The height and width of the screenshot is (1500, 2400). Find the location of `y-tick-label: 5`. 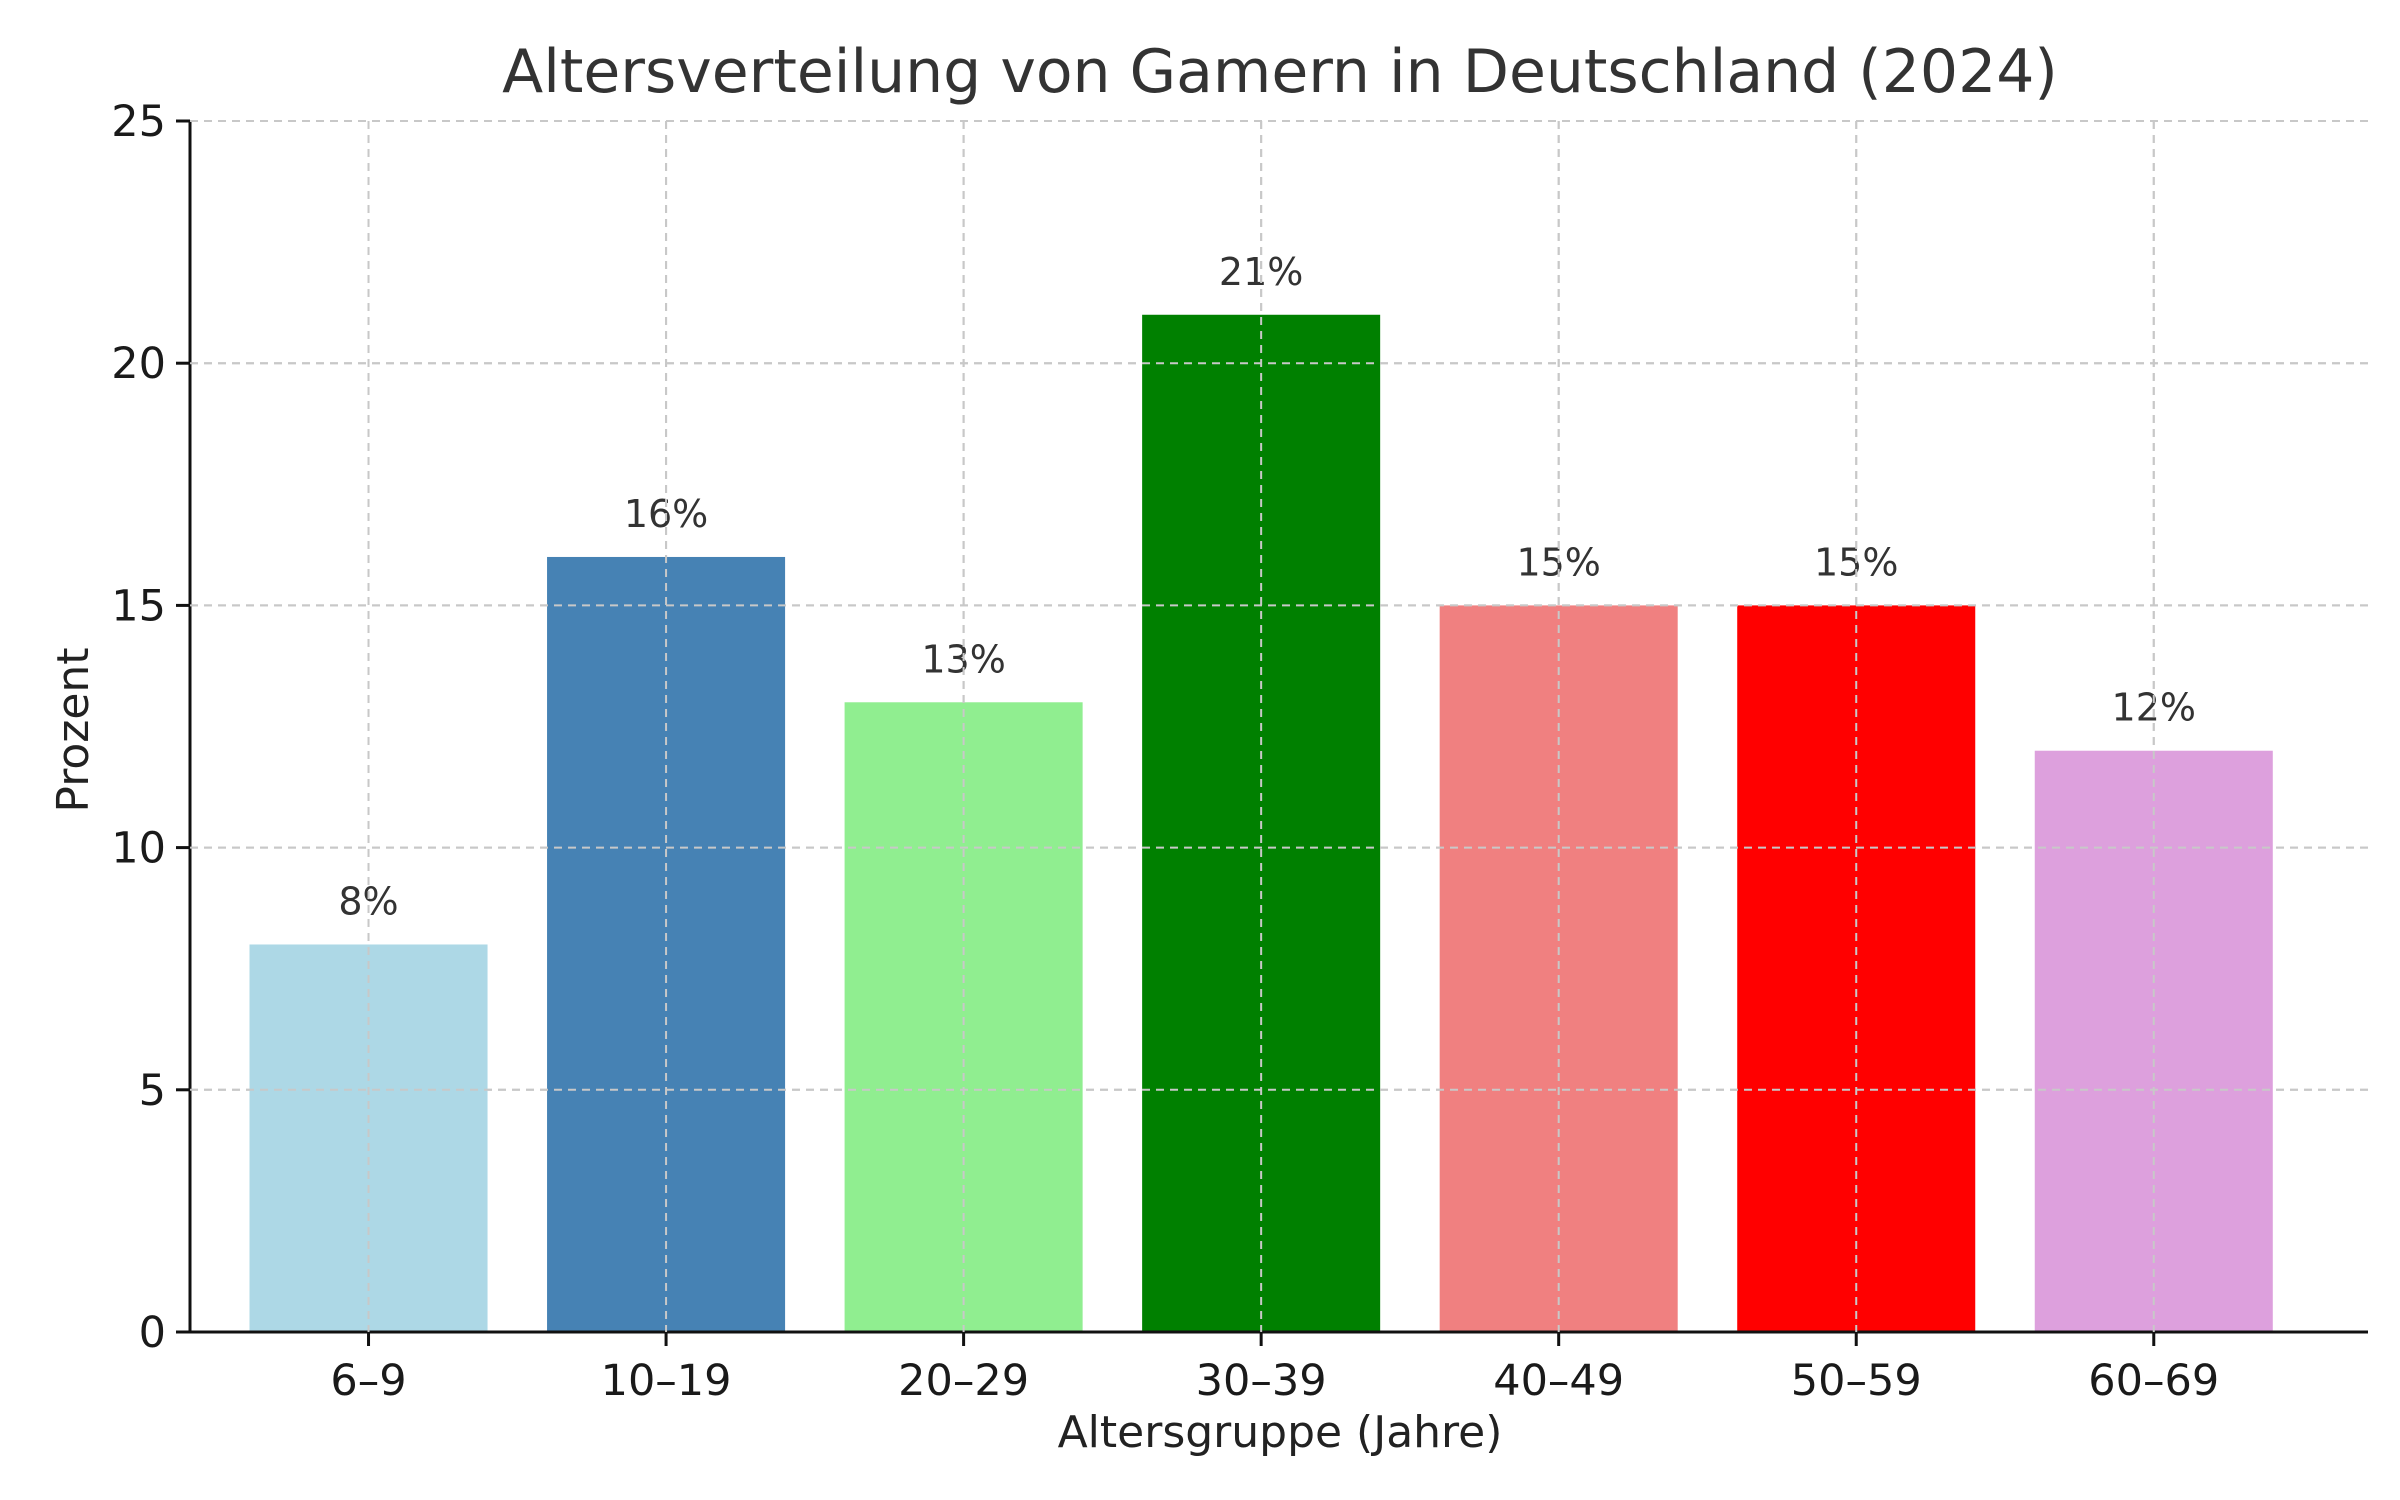

y-tick-label: 5 is located at coordinates (152, 1091).